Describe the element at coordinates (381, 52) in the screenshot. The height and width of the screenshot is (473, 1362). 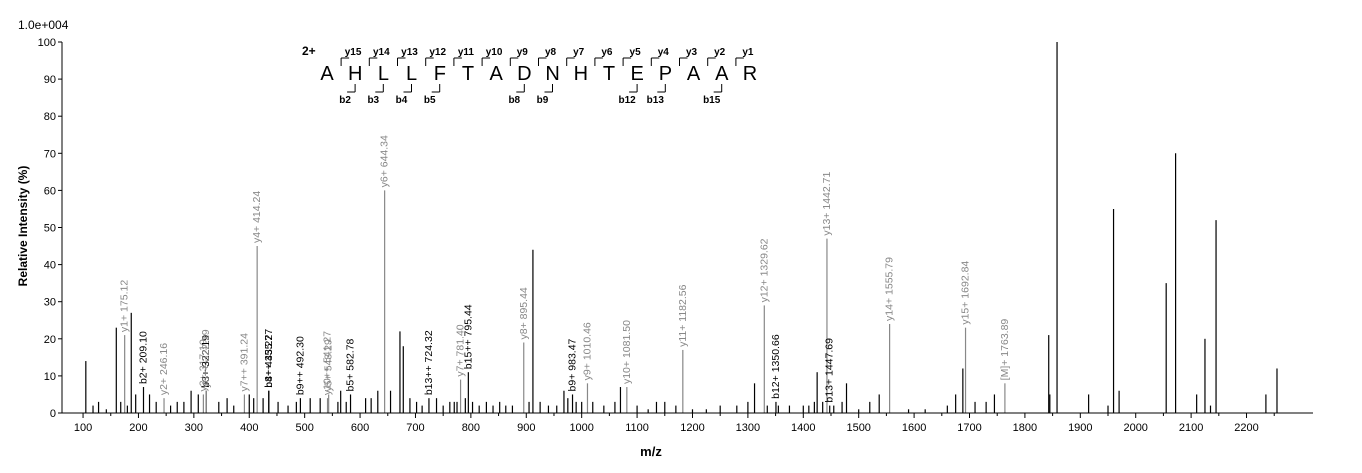
I see `y-ion-label: y14` at that location.